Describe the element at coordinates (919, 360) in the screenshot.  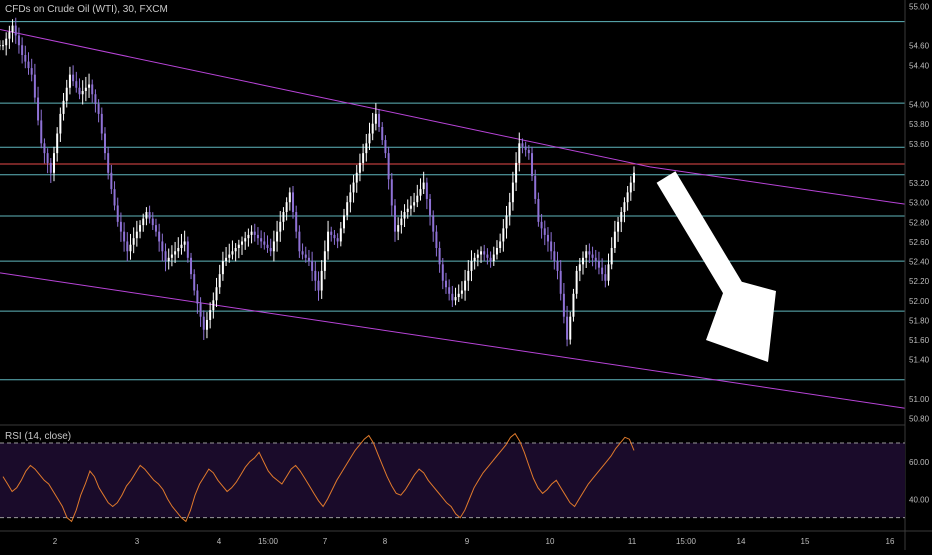
I see `price-tick-label: 51.40` at that location.